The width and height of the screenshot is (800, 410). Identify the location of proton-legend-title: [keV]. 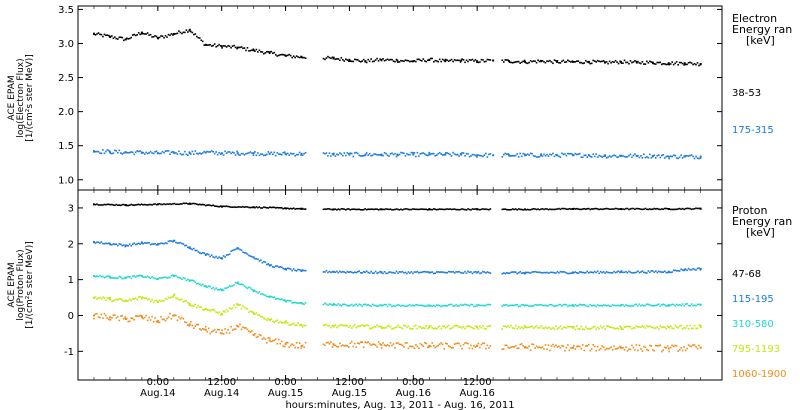
(760, 232).